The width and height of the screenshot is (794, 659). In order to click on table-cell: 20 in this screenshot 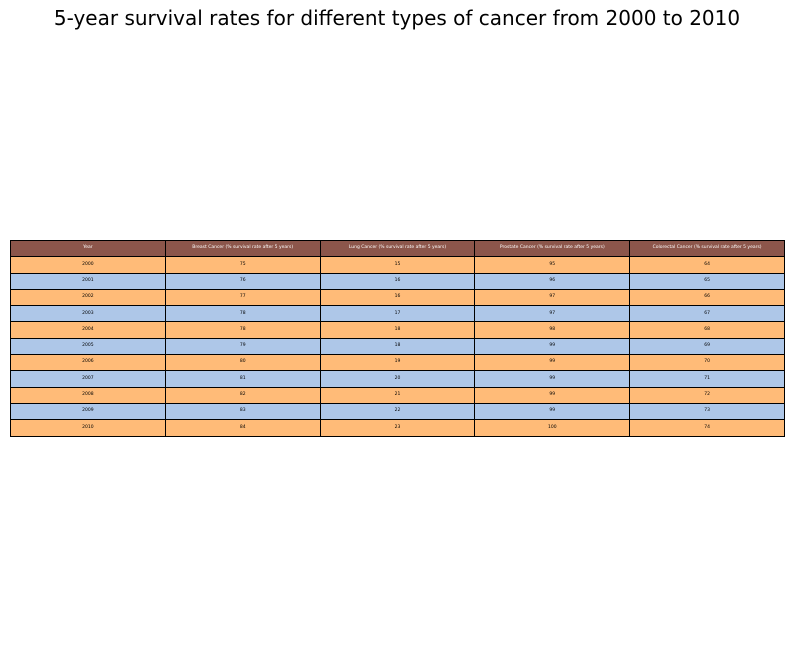, I will do `click(397, 379)`.